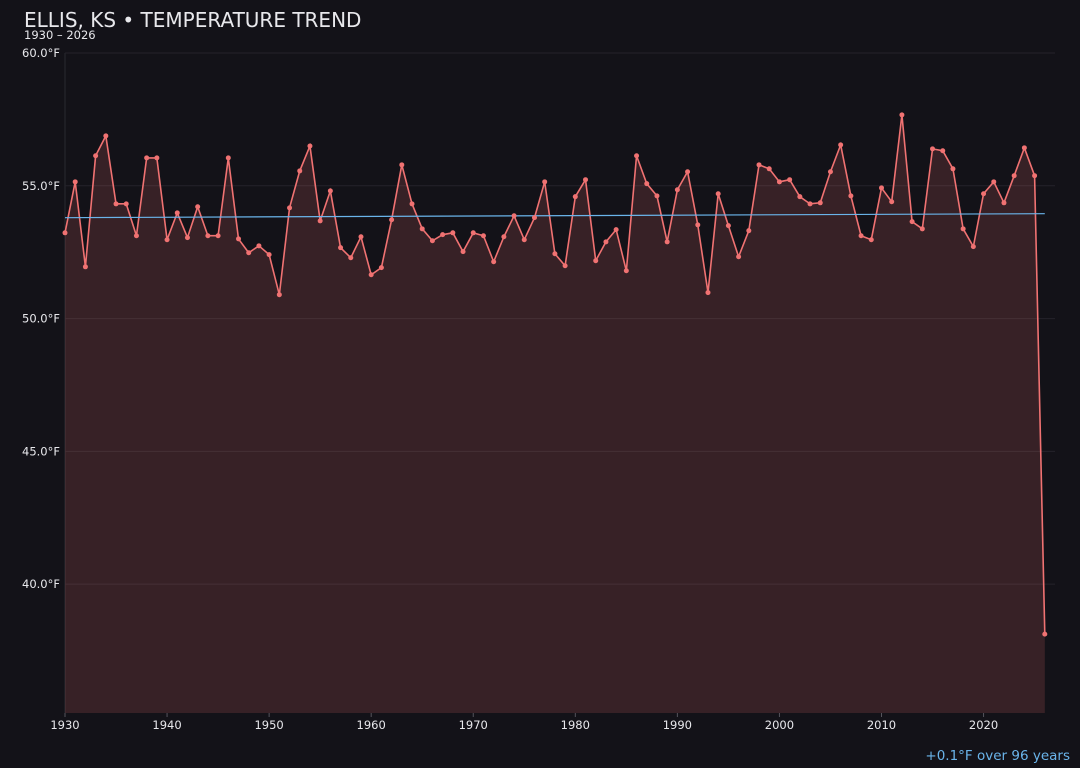 The width and height of the screenshot is (1080, 768). Describe the element at coordinates (268, 725) in the screenshot. I see `x-tick-label: 1950` at that location.